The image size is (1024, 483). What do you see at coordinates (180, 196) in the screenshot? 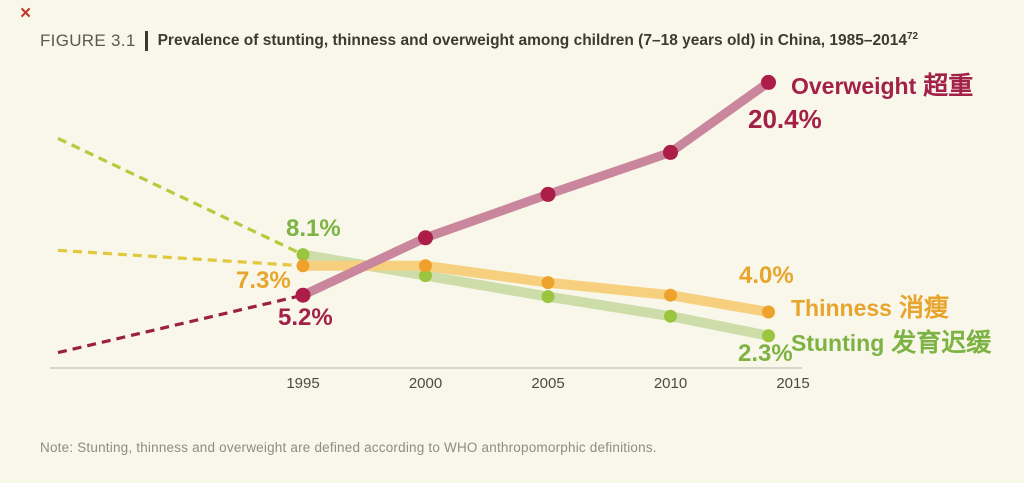
I see `series-dash-stunting` at bounding box center [180, 196].